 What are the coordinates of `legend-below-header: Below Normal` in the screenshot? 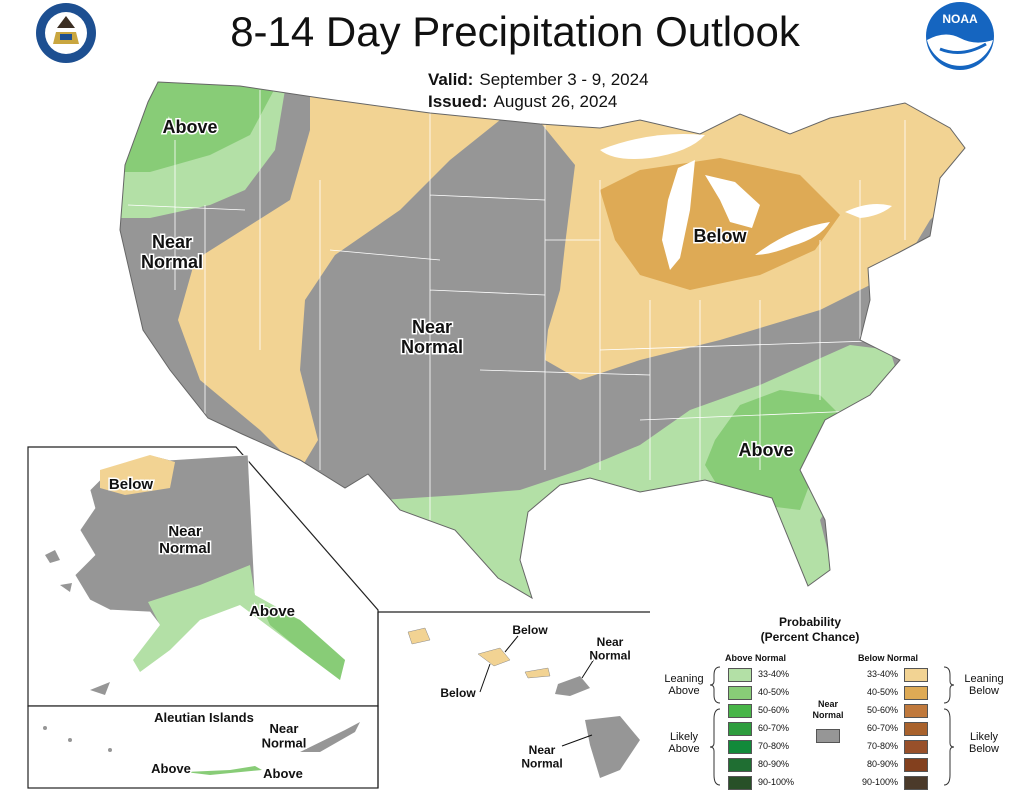 It's located at (888, 658).